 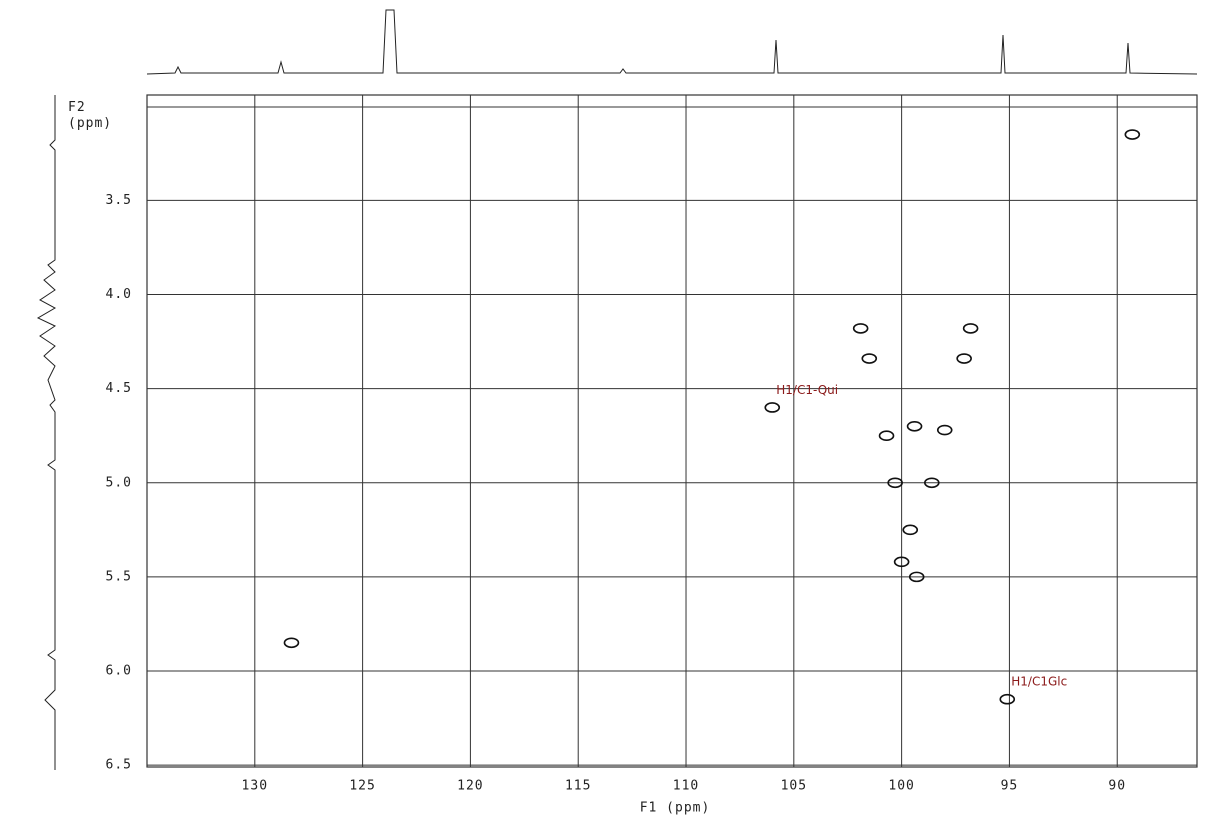 What do you see at coordinates (901, 786) in the screenshot?
I see `x-tick-label: 100` at bounding box center [901, 786].